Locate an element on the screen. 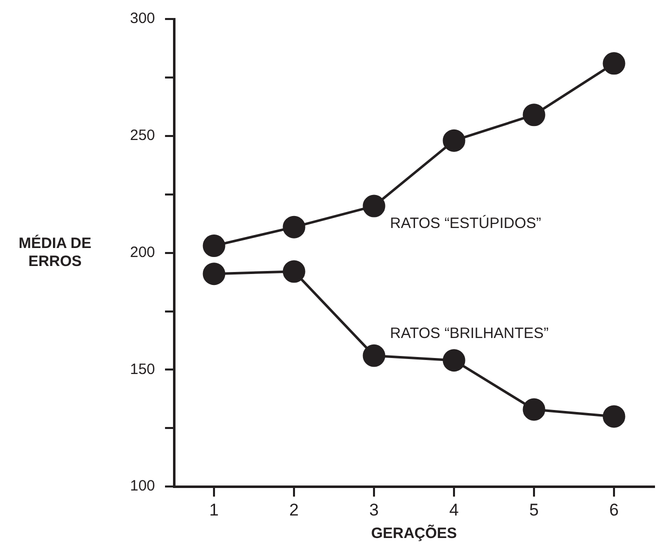  y-tick-label: 250 is located at coordinates (143, 135).